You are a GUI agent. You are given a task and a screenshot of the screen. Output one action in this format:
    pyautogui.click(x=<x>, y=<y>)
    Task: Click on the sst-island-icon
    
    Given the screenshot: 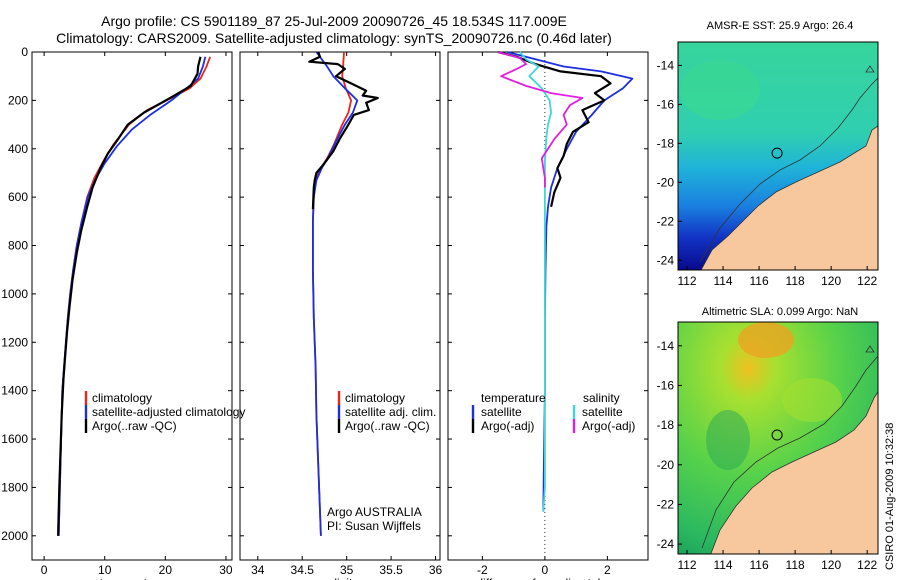 What is the action you would take?
    pyautogui.click(x=870, y=69)
    